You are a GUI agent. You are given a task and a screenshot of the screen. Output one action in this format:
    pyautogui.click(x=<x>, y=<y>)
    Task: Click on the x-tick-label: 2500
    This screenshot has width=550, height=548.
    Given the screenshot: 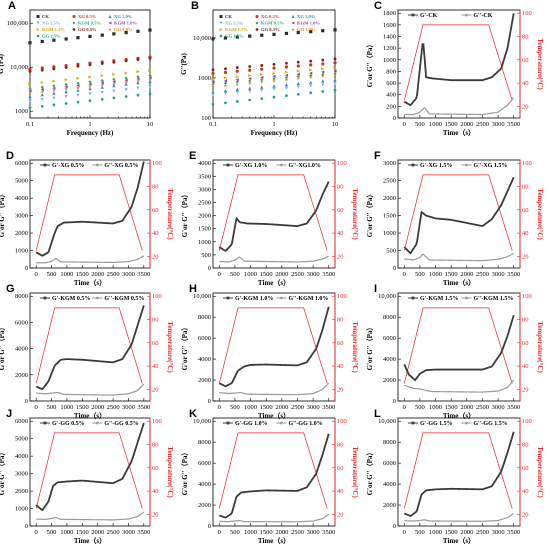 What is the action you would take?
    pyautogui.click(x=297, y=532)
    